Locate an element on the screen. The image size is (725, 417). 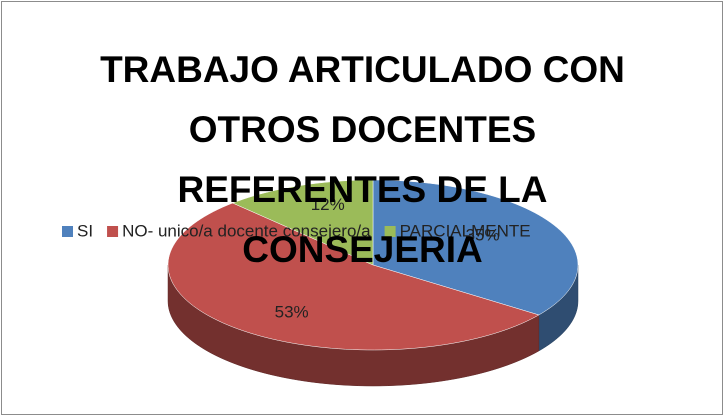
data-label: 53% is located at coordinates (292, 311).